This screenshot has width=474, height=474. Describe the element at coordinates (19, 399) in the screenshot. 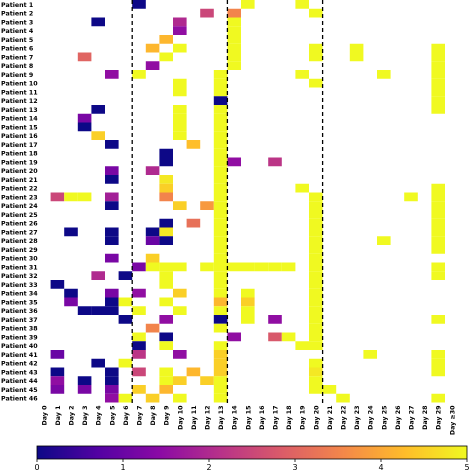

I see `patient-label: Patient 46` at that location.